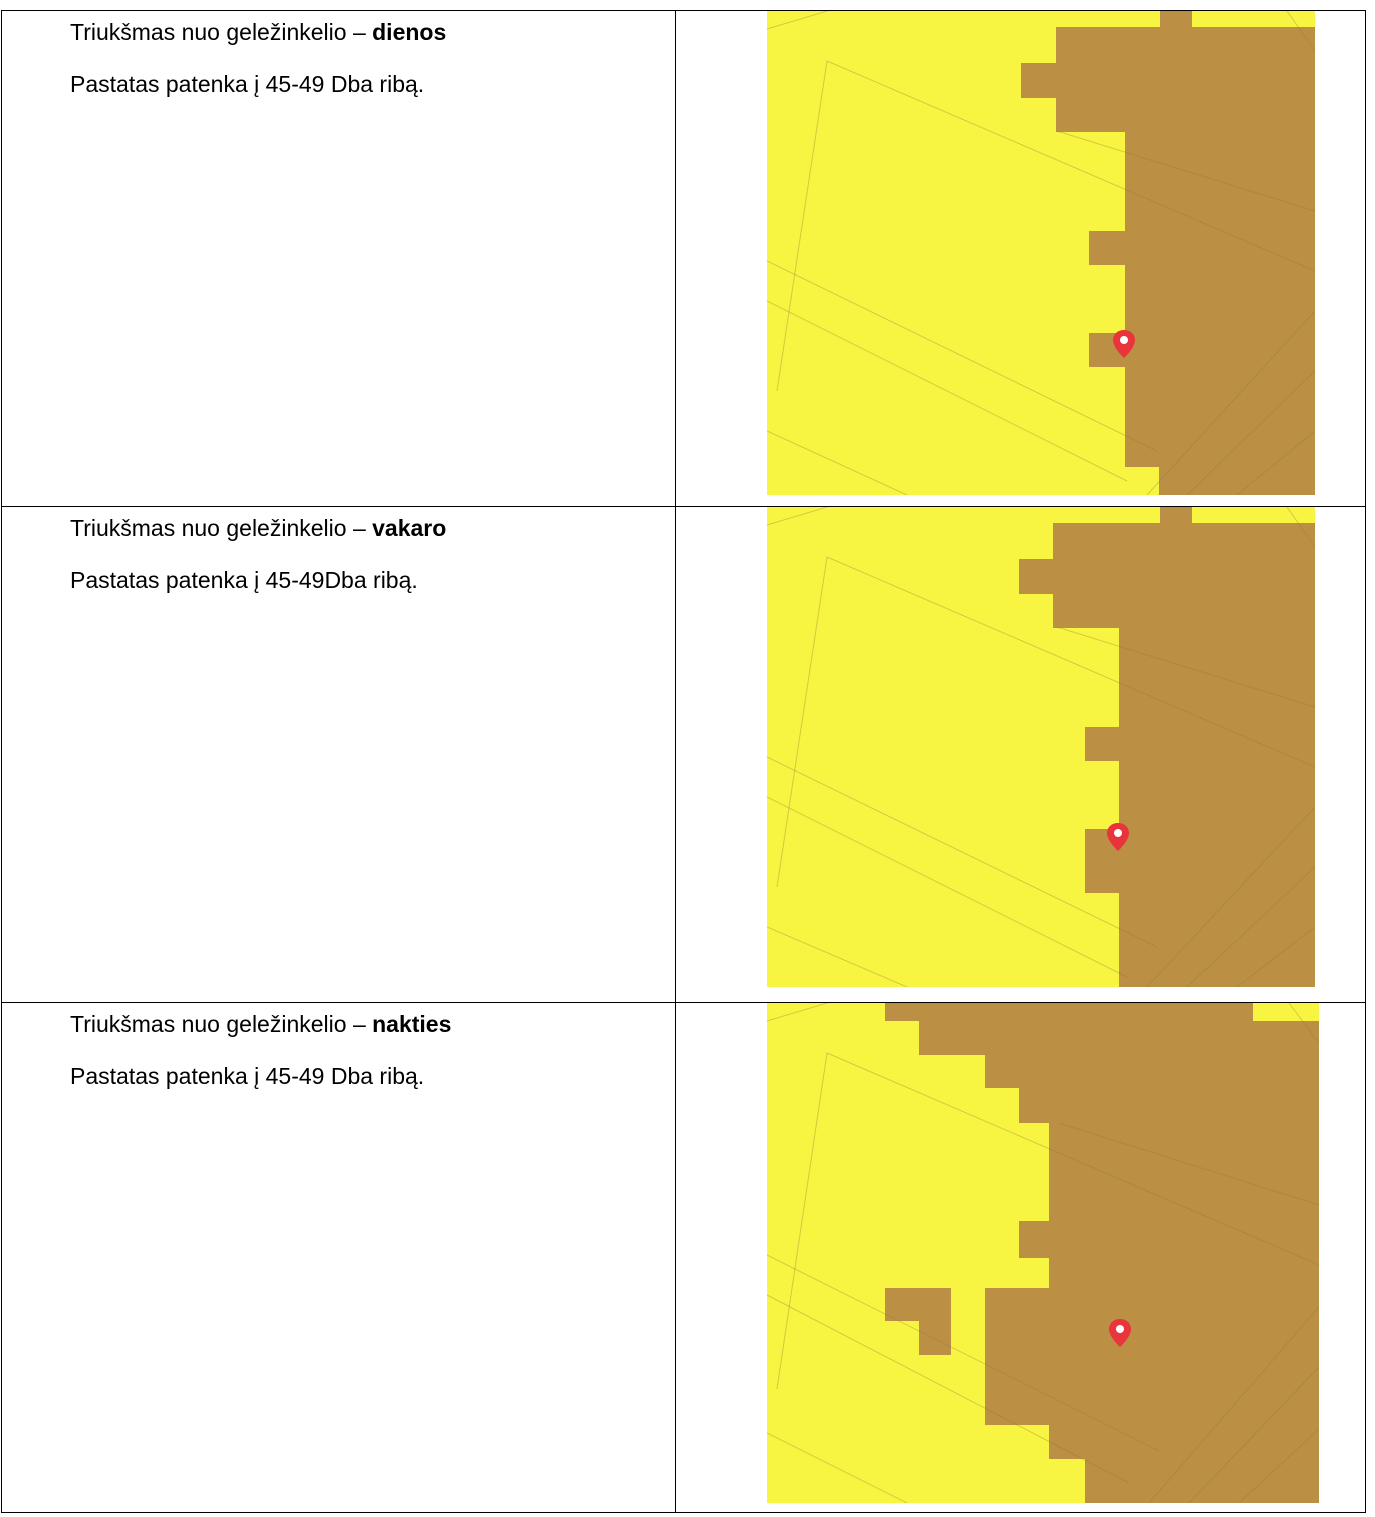 Image resolution: width=1375 pixels, height=1517 pixels. I want to click on period-label-evening: vakaro, so click(409, 528).